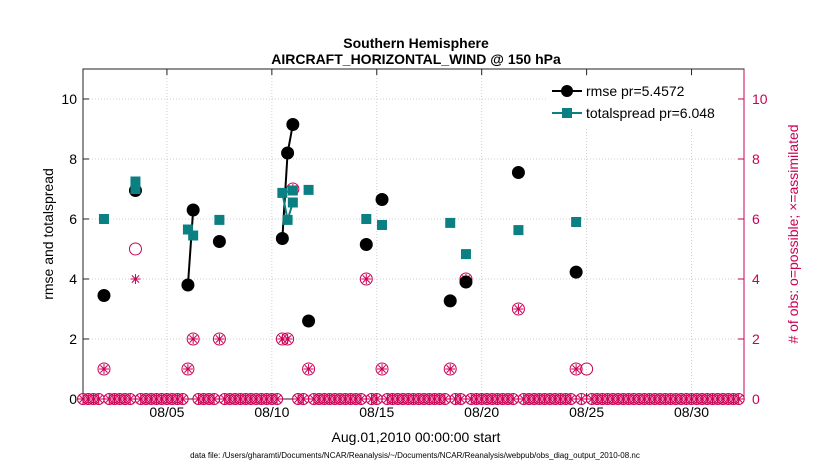 The height and width of the screenshot is (470, 830). What do you see at coordinates (48, 234) in the screenshot?
I see `y-axis-left-label: rmse and totalspread` at bounding box center [48, 234].